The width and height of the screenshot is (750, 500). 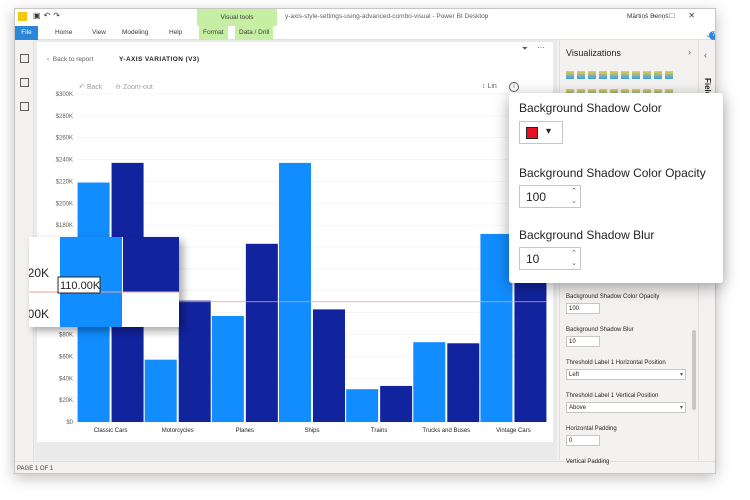 I want to click on y-tick-label: $0, so click(x=69, y=423).